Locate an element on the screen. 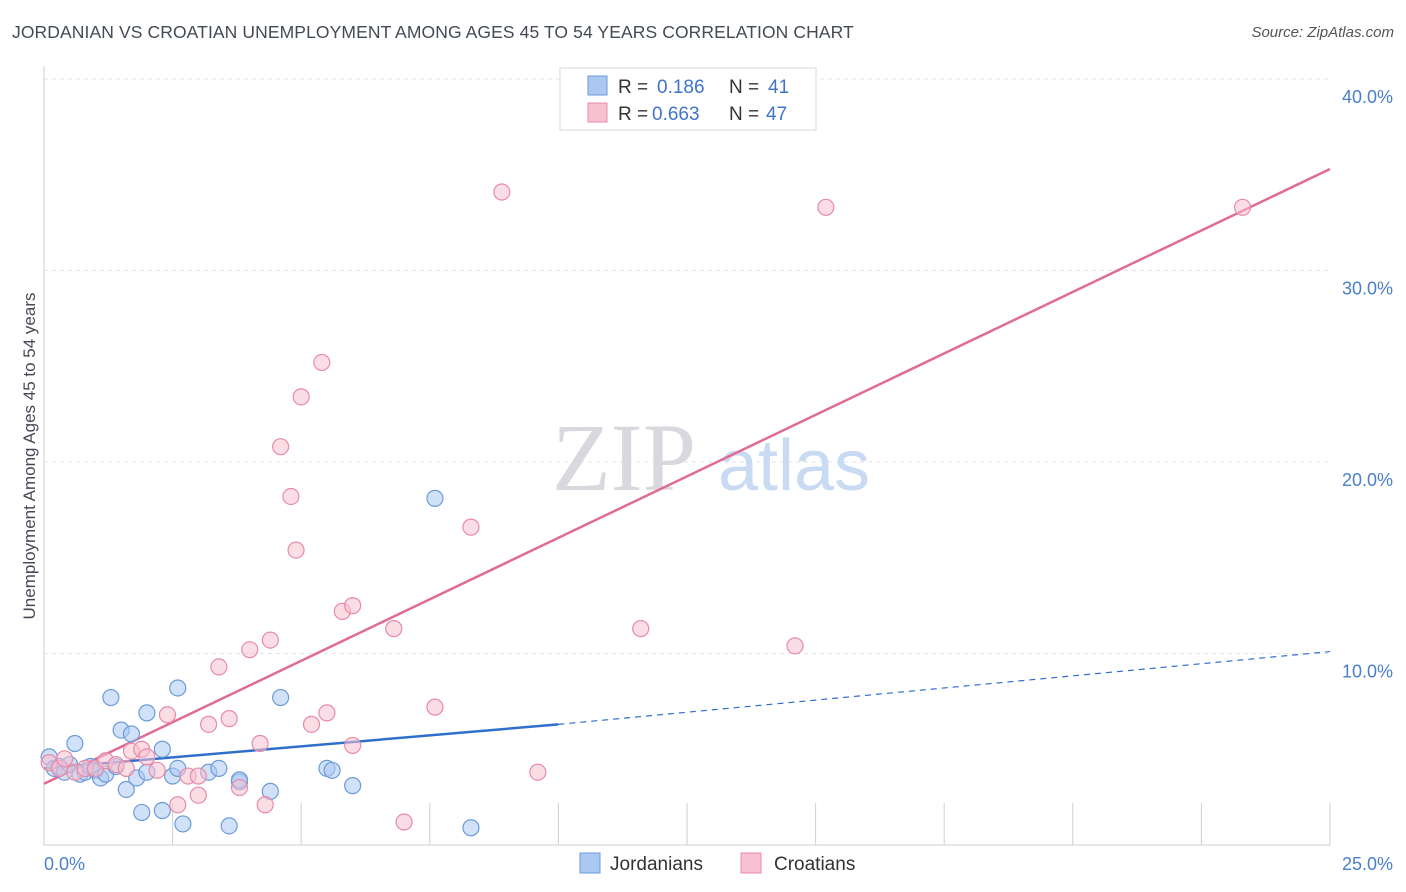  x-tick-label-1: 25.0% is located at coordinates (1367, 864).